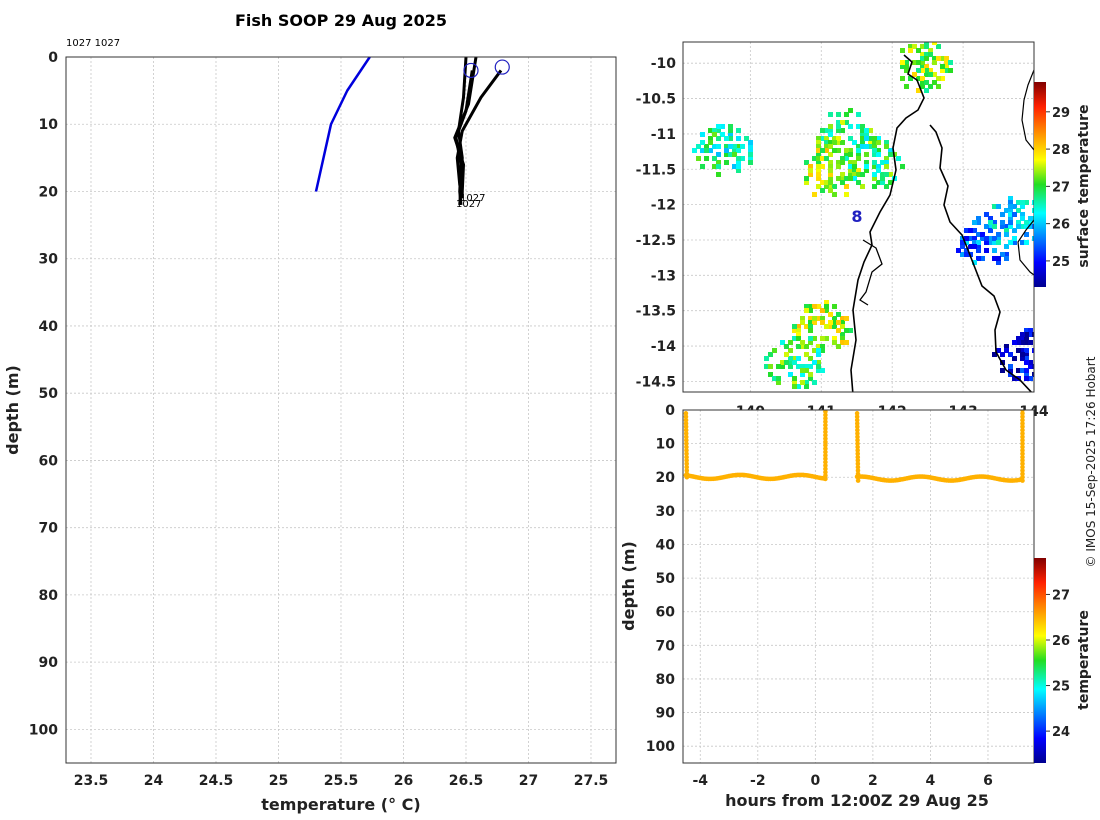  What do you see at coordinates (1061, 687) in the screenshot?
I see `temperature-colorbar-tick: 25` at bounding box center [1061, 687].